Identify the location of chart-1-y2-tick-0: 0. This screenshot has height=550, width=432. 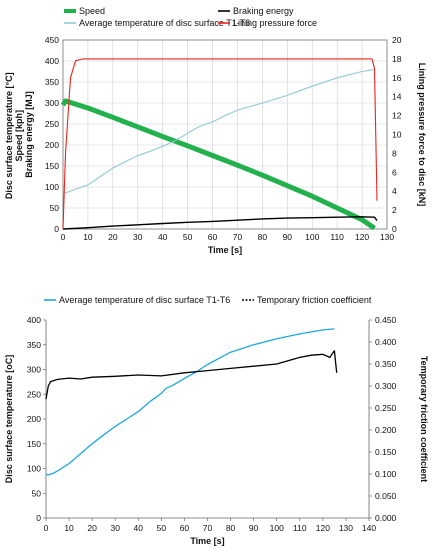
(394, 229).